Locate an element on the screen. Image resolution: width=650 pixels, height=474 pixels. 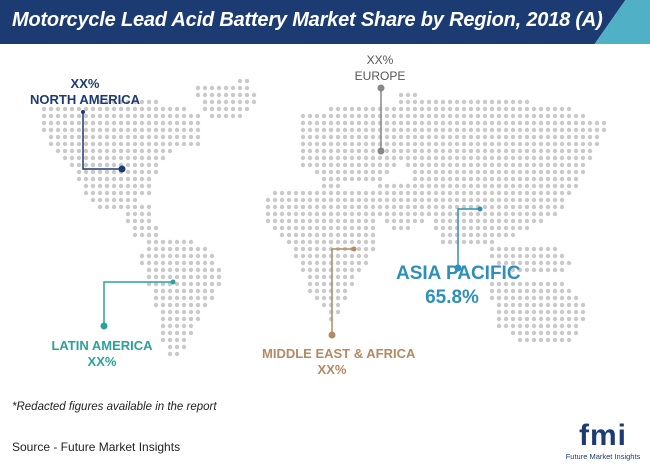
mea-end is located at coordinates (354, 249).